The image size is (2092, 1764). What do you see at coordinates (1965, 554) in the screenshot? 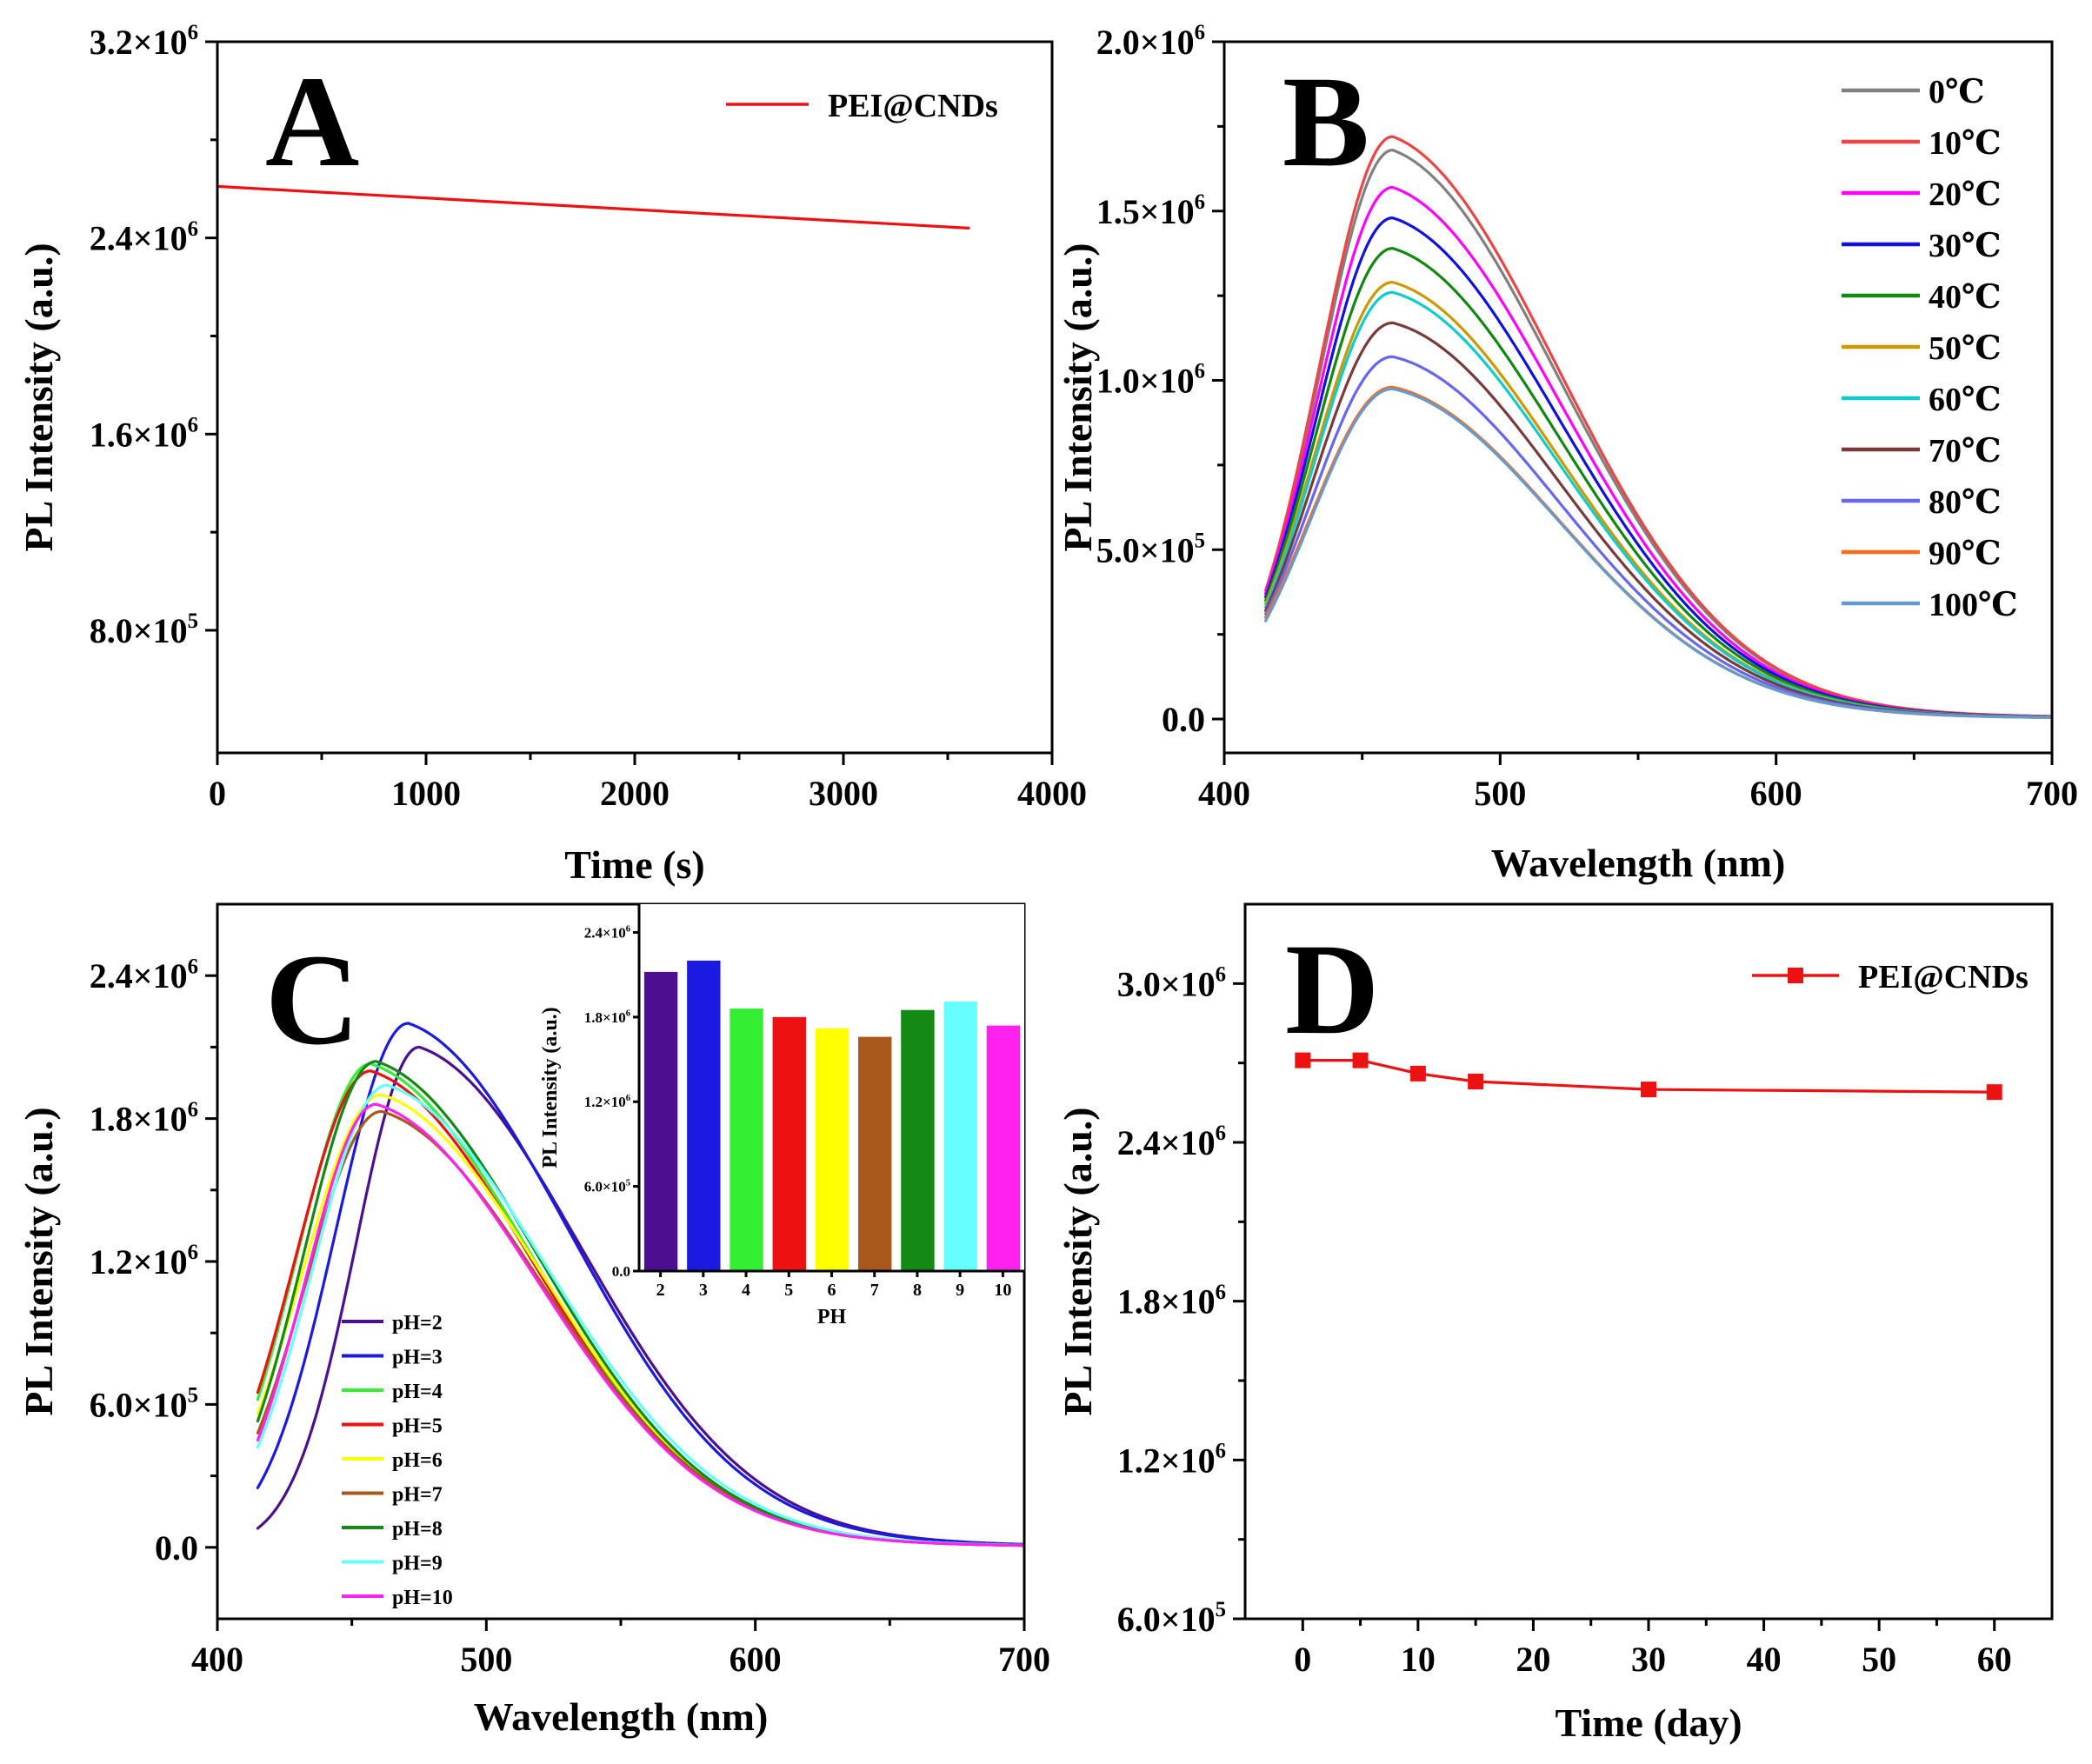
I see `legend-label: 90℃` at bounding box center [1965, 554].